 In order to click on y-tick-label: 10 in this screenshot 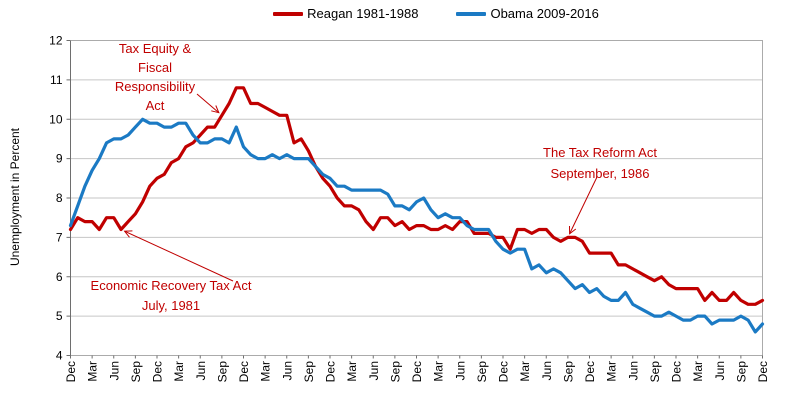, I will do `click(56, 119)`.